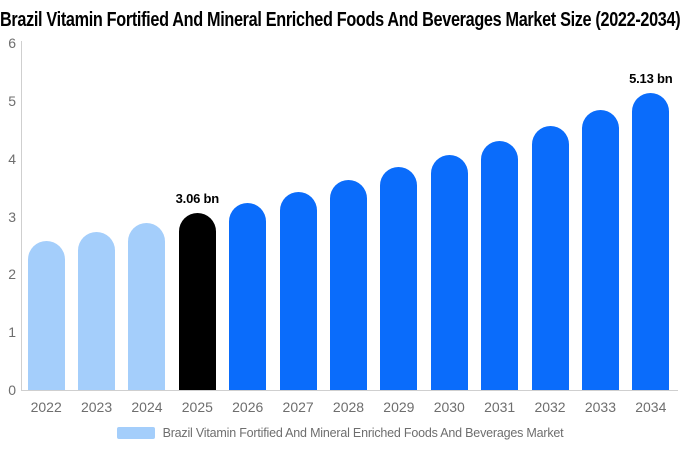 This screenshot has width=680, height=450. I want to click on y-axis-line, so click(21, 216).